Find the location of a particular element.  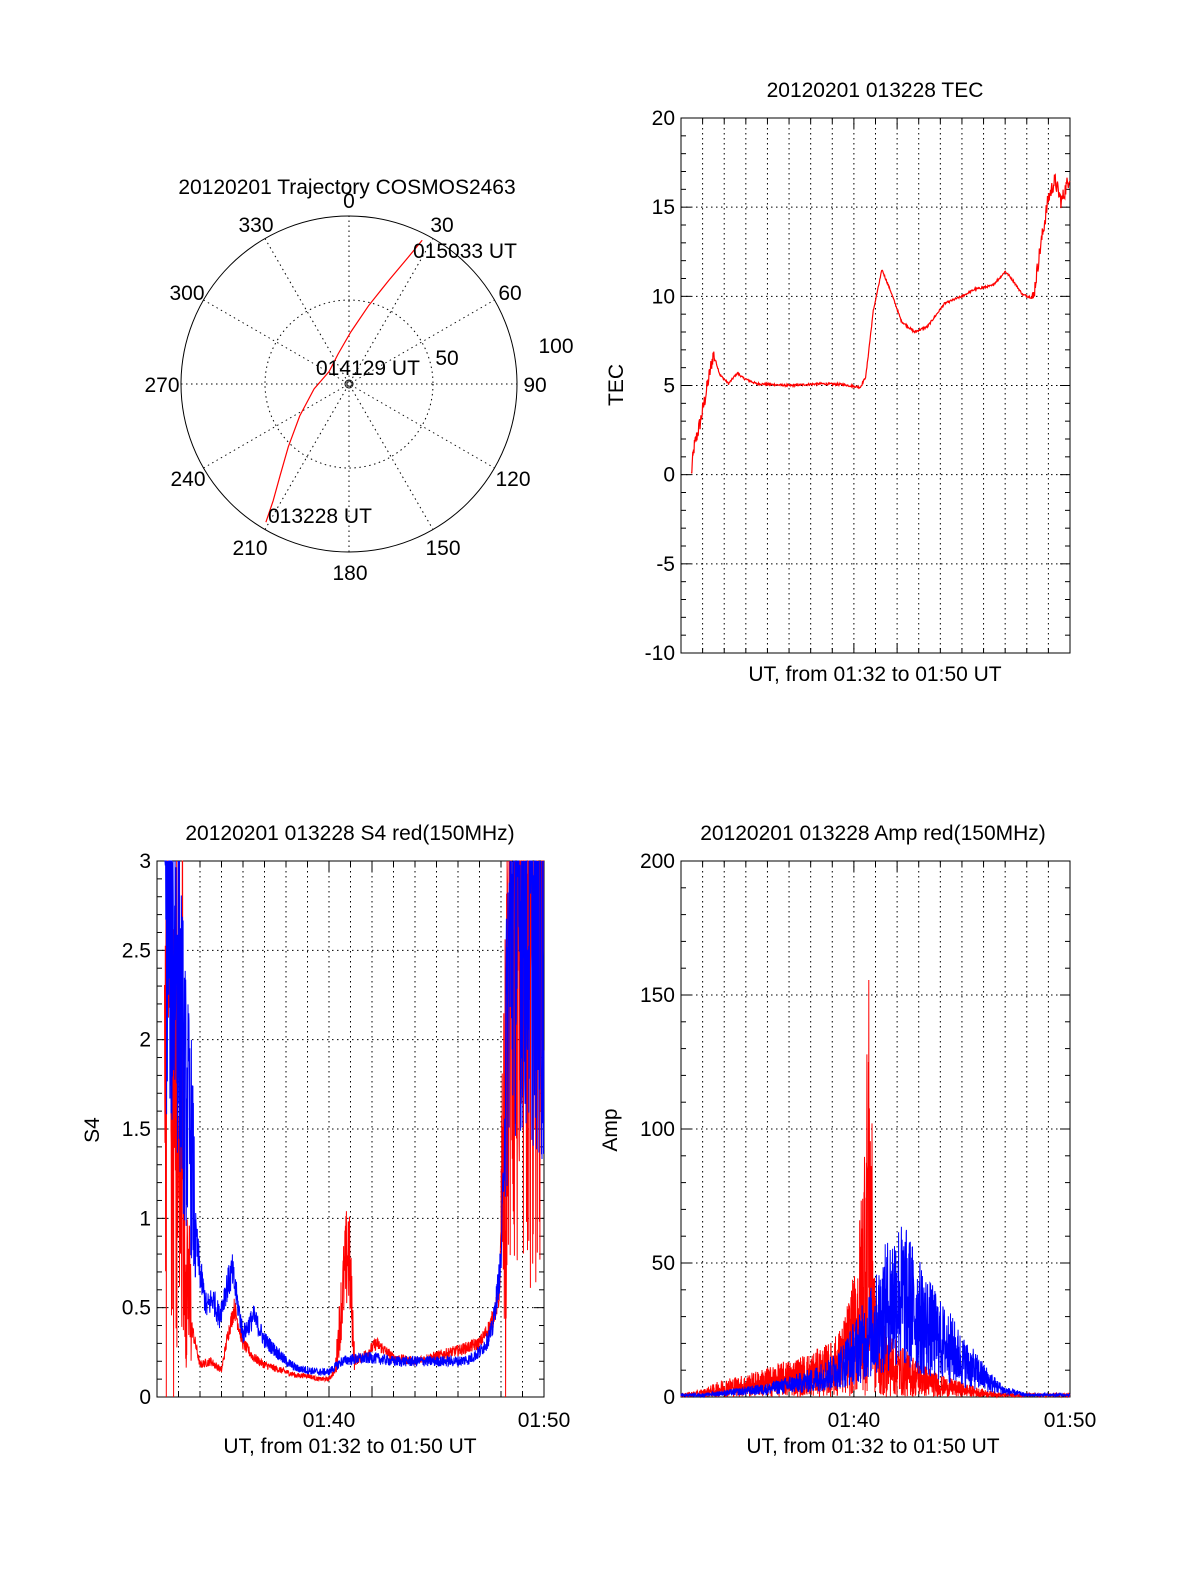

y-tick-label: 10 is located at coordinates (663, 296).